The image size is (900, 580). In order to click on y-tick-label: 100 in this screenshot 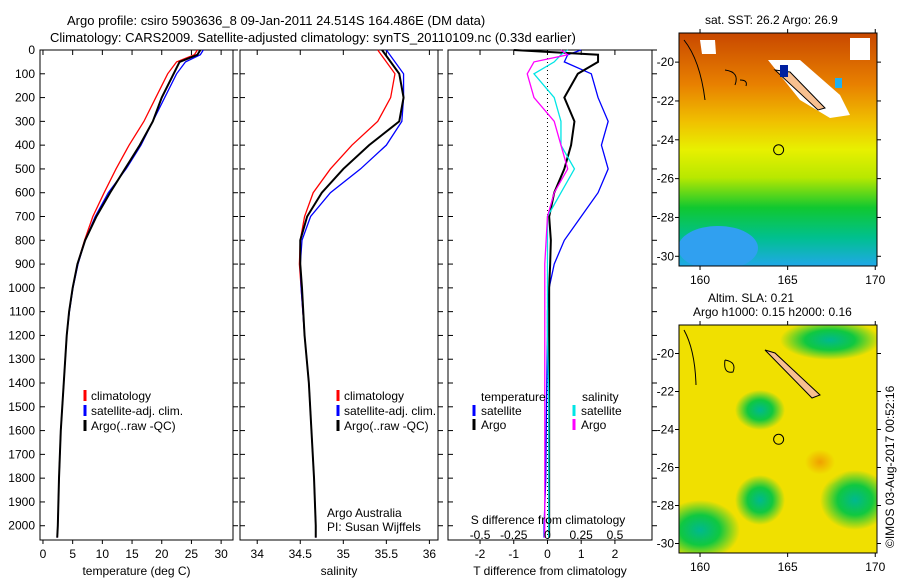, I will do `click(25, 74)`.